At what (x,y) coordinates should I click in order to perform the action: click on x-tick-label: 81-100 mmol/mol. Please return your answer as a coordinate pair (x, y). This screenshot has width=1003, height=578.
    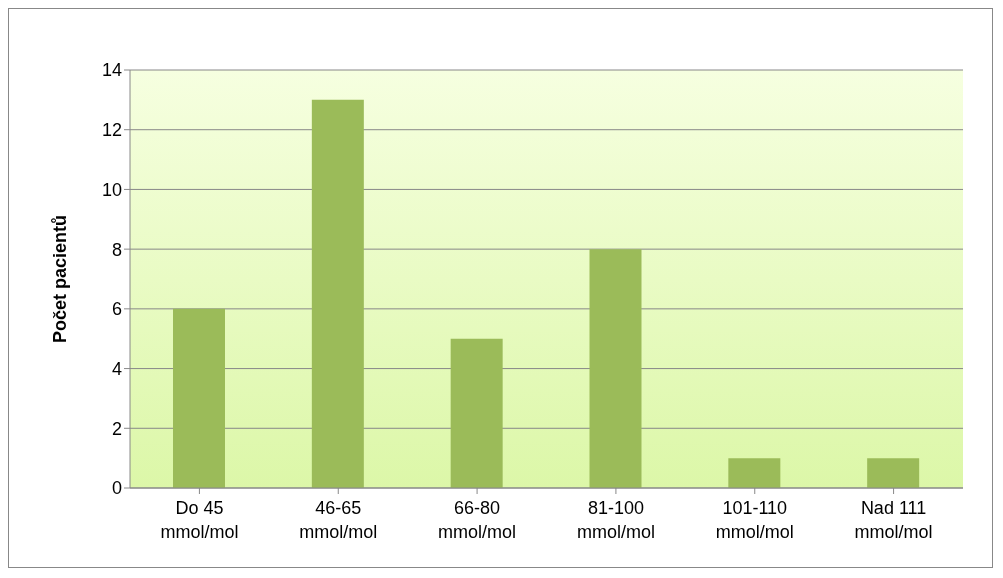
    Looking at the image, I should click on (615, 520).